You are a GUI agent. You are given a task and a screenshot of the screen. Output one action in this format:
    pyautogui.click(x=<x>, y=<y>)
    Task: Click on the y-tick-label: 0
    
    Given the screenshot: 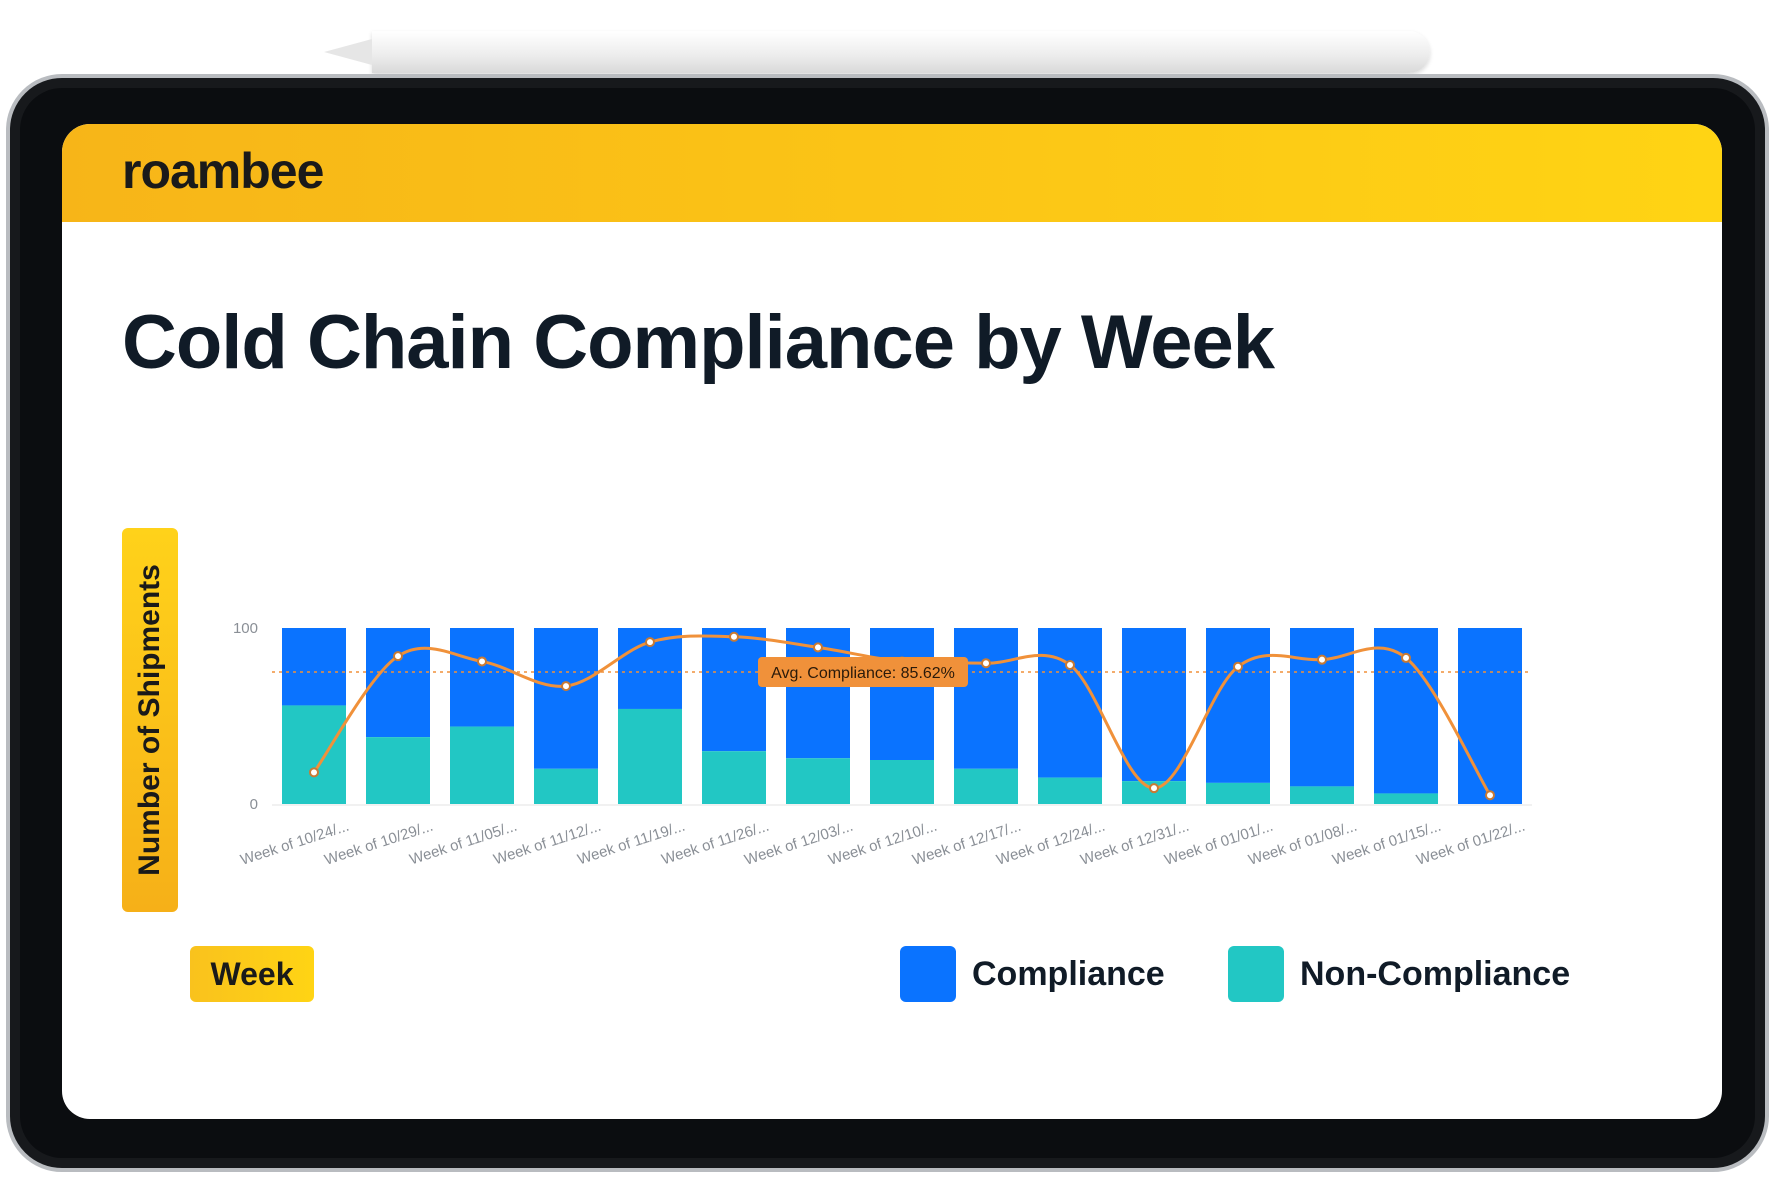 What is the action you would take?
    pyautogui.click(x=254, y=804)
    